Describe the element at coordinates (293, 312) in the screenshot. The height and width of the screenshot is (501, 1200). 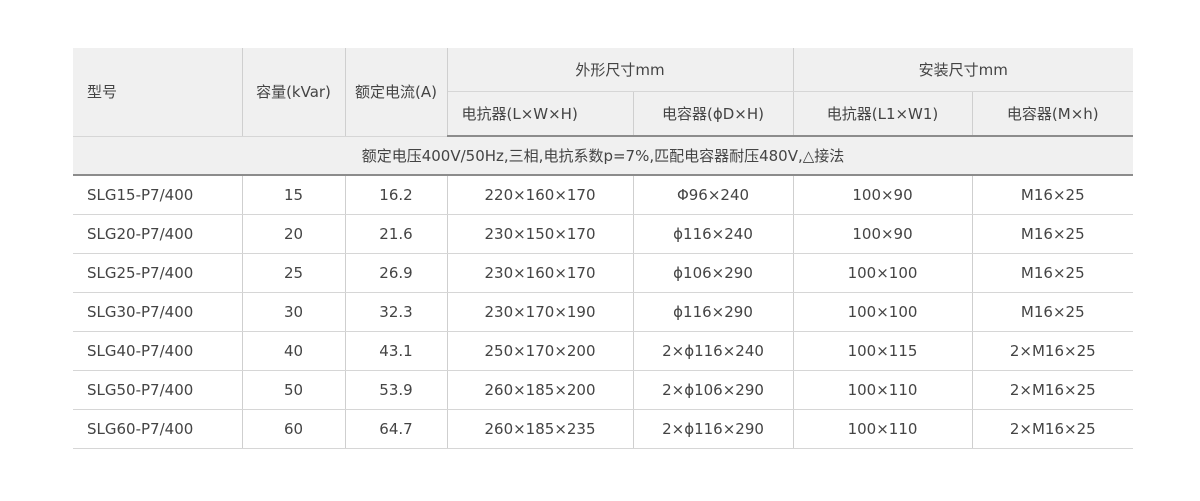
I see `cell-capacity: 30` at that location.